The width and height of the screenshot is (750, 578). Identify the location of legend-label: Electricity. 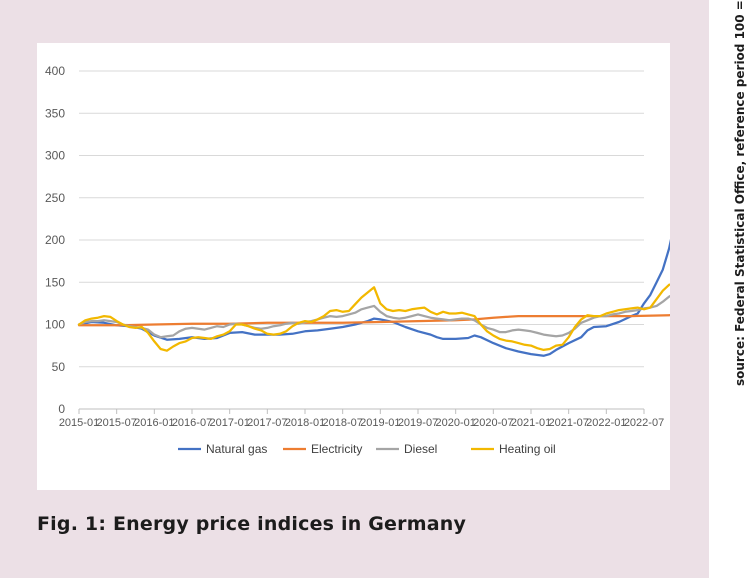
(336, 449).